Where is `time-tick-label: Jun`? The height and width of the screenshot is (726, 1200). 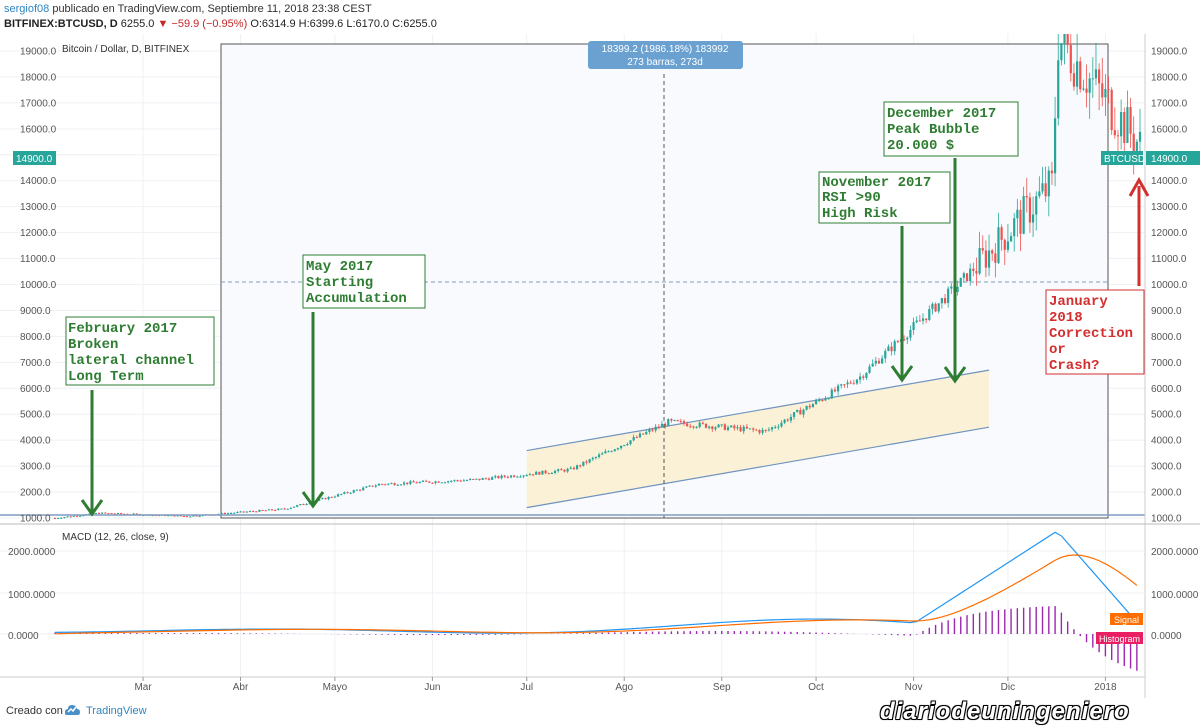
time-tick-label: Jun is located at coordinates (432, 687).